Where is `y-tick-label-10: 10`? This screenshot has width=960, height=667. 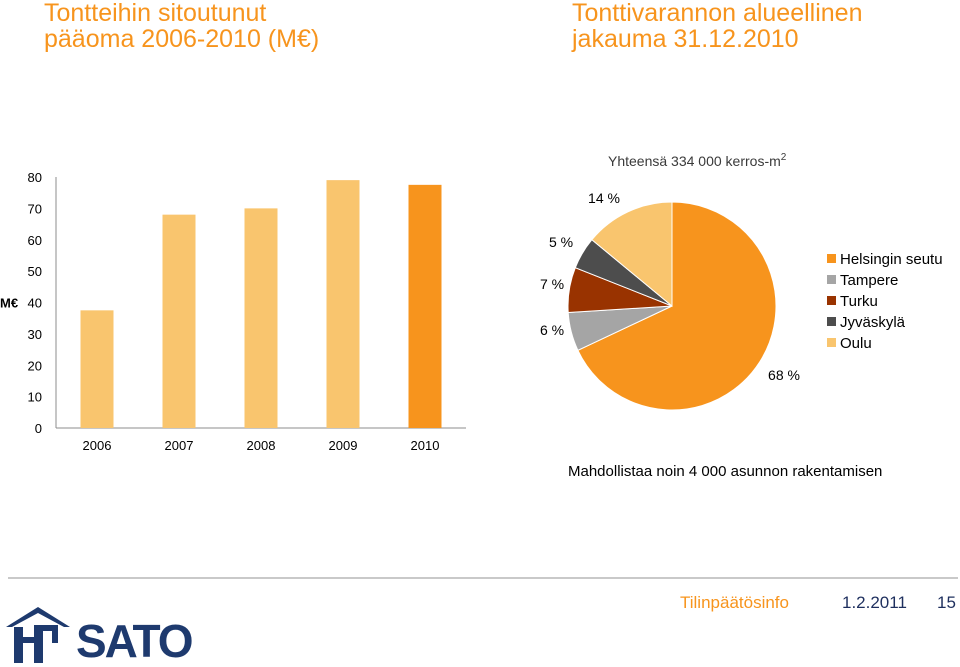 y-tick-label-10: 10 is located at coordinates (35, 397).